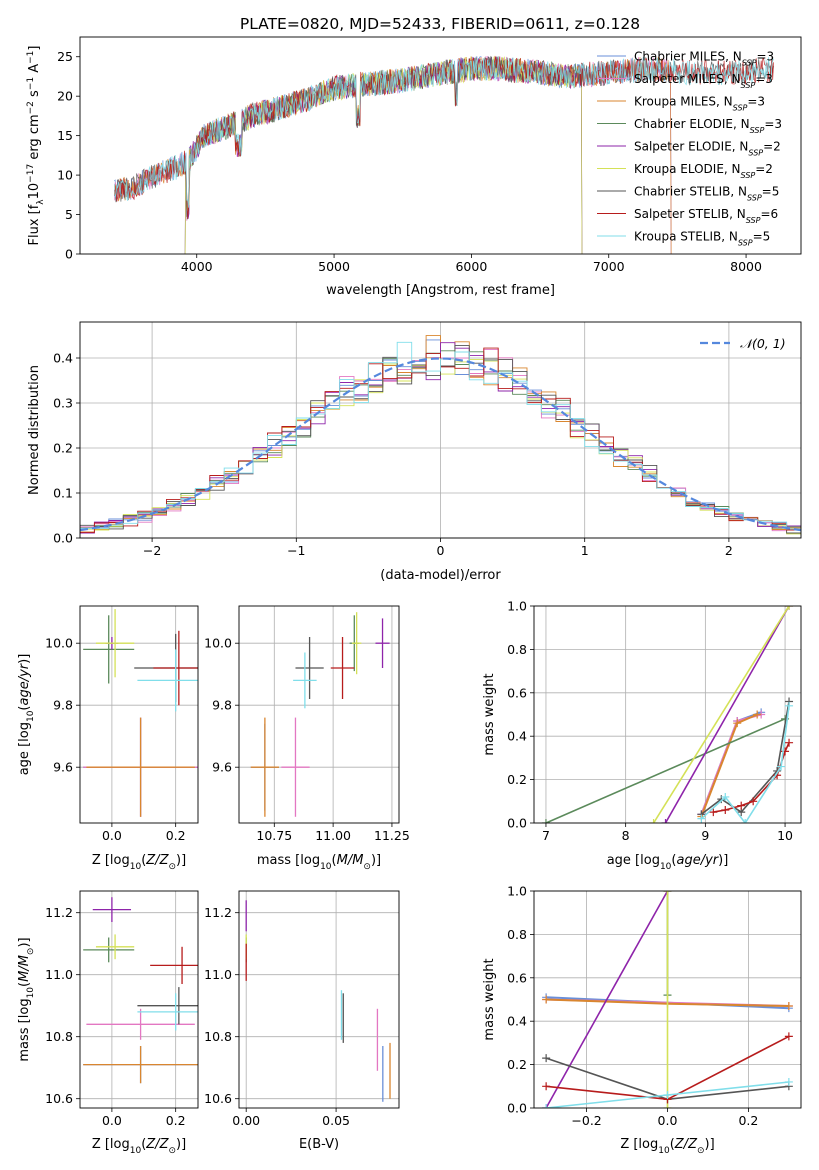 The image size is (819, 1170). Describe the element at coordinates (65, 96) in the screenshot. I see `y-tick-label: 20` at that location.